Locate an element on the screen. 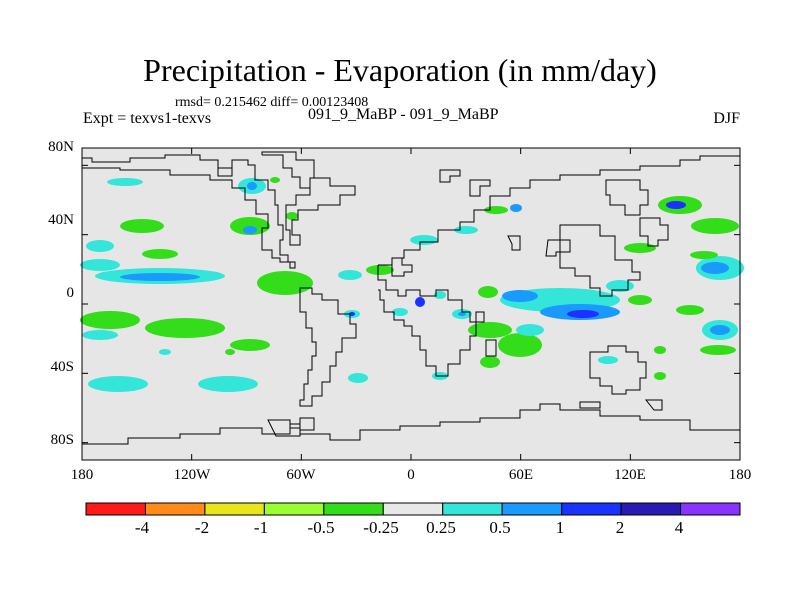 The width and height of the screenshot is (800, 600). lat-tick-label: 80S is located at coordinates (62, 440).